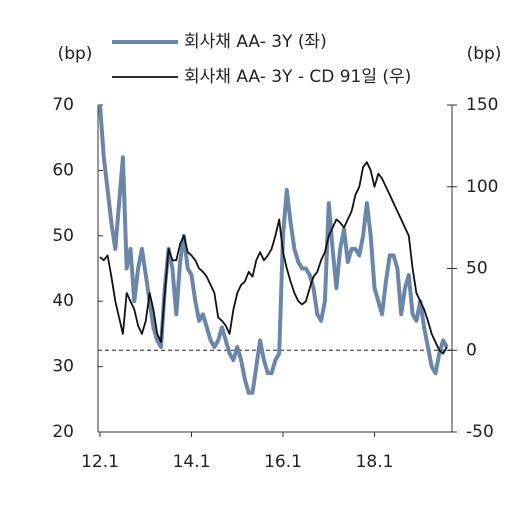 The image size is (508, 515). What do you see at coordinates (297, 77) in the screenshot?
I see `legend-label: 회사채 AA- 3Y - CD 91일 (우)` at bounding box center [297, 77].